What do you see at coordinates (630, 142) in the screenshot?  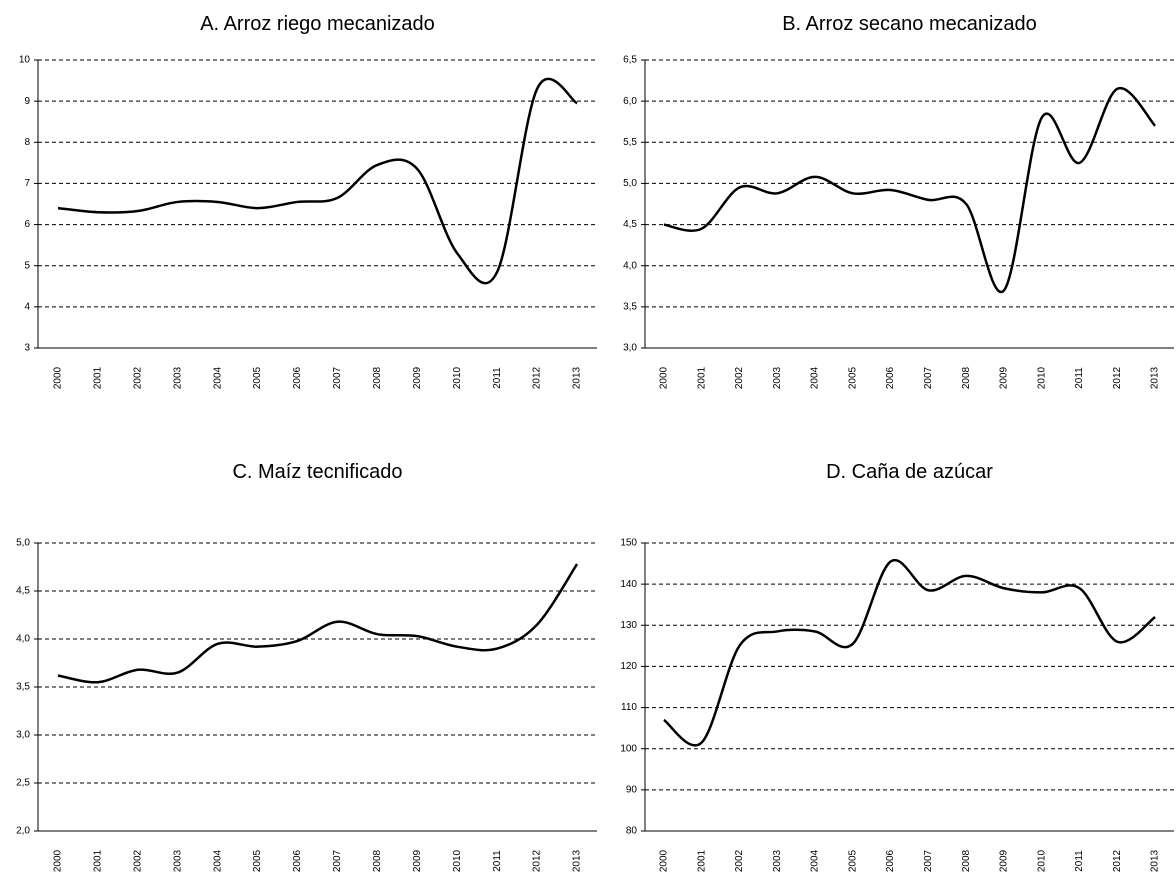 I see `y-tick-label: 5,5` at bounding box center [630, 142].